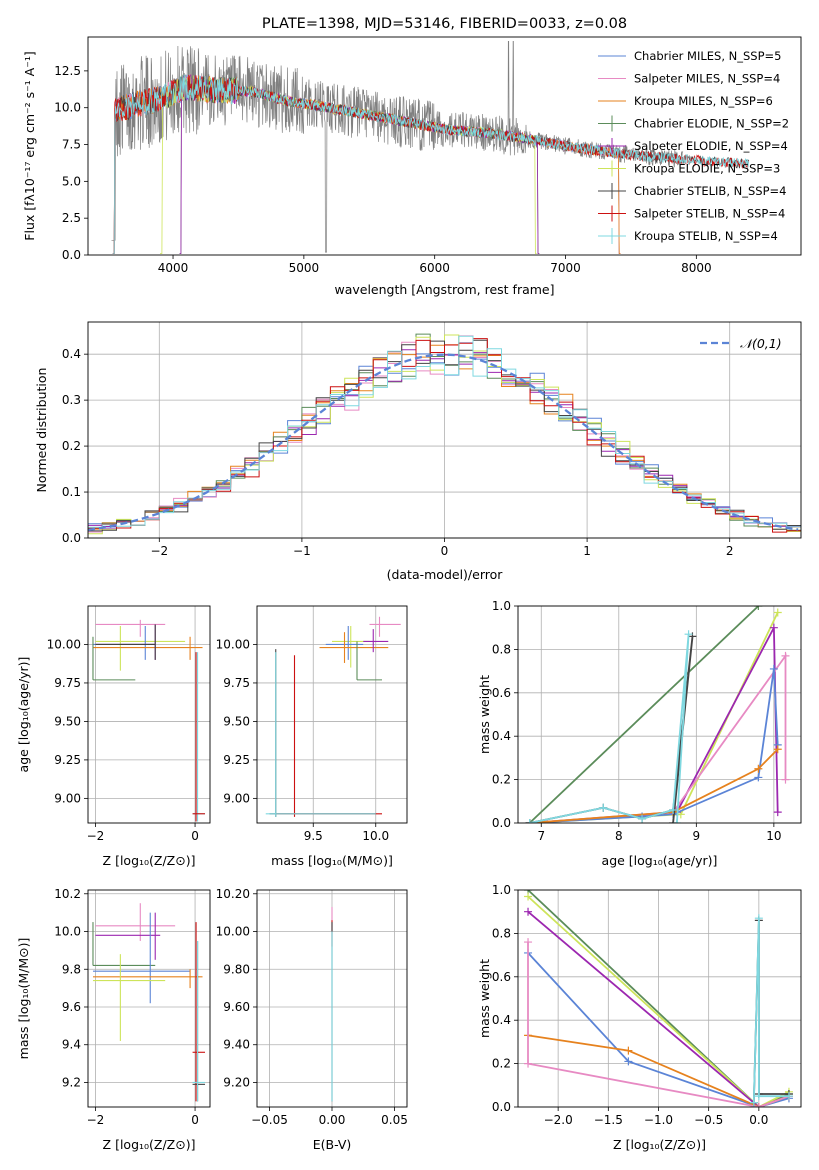 This screenshot has height=1170, width=819. What do you see at coordinates (587, 551) in the screenshot?
I see `x-tick-label: 1` at bounding box center [587, 551].